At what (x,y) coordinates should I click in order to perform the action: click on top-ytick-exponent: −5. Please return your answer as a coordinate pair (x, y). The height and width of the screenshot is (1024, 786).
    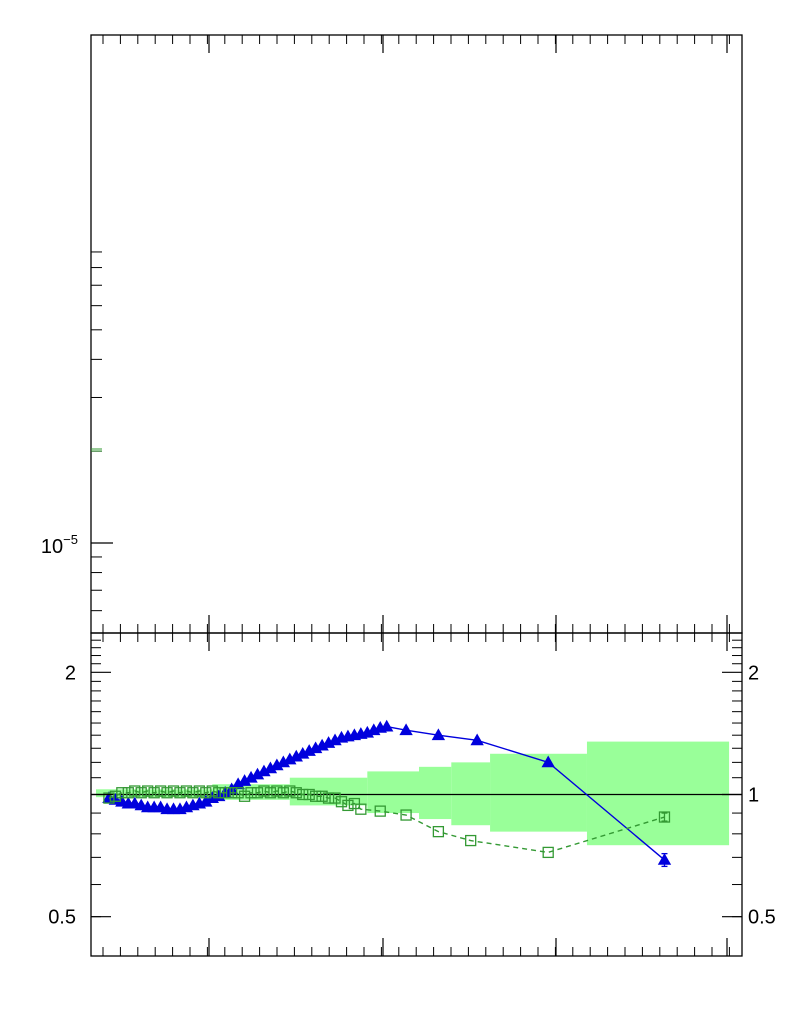
    Looking at the image, I should click on (70, 539).